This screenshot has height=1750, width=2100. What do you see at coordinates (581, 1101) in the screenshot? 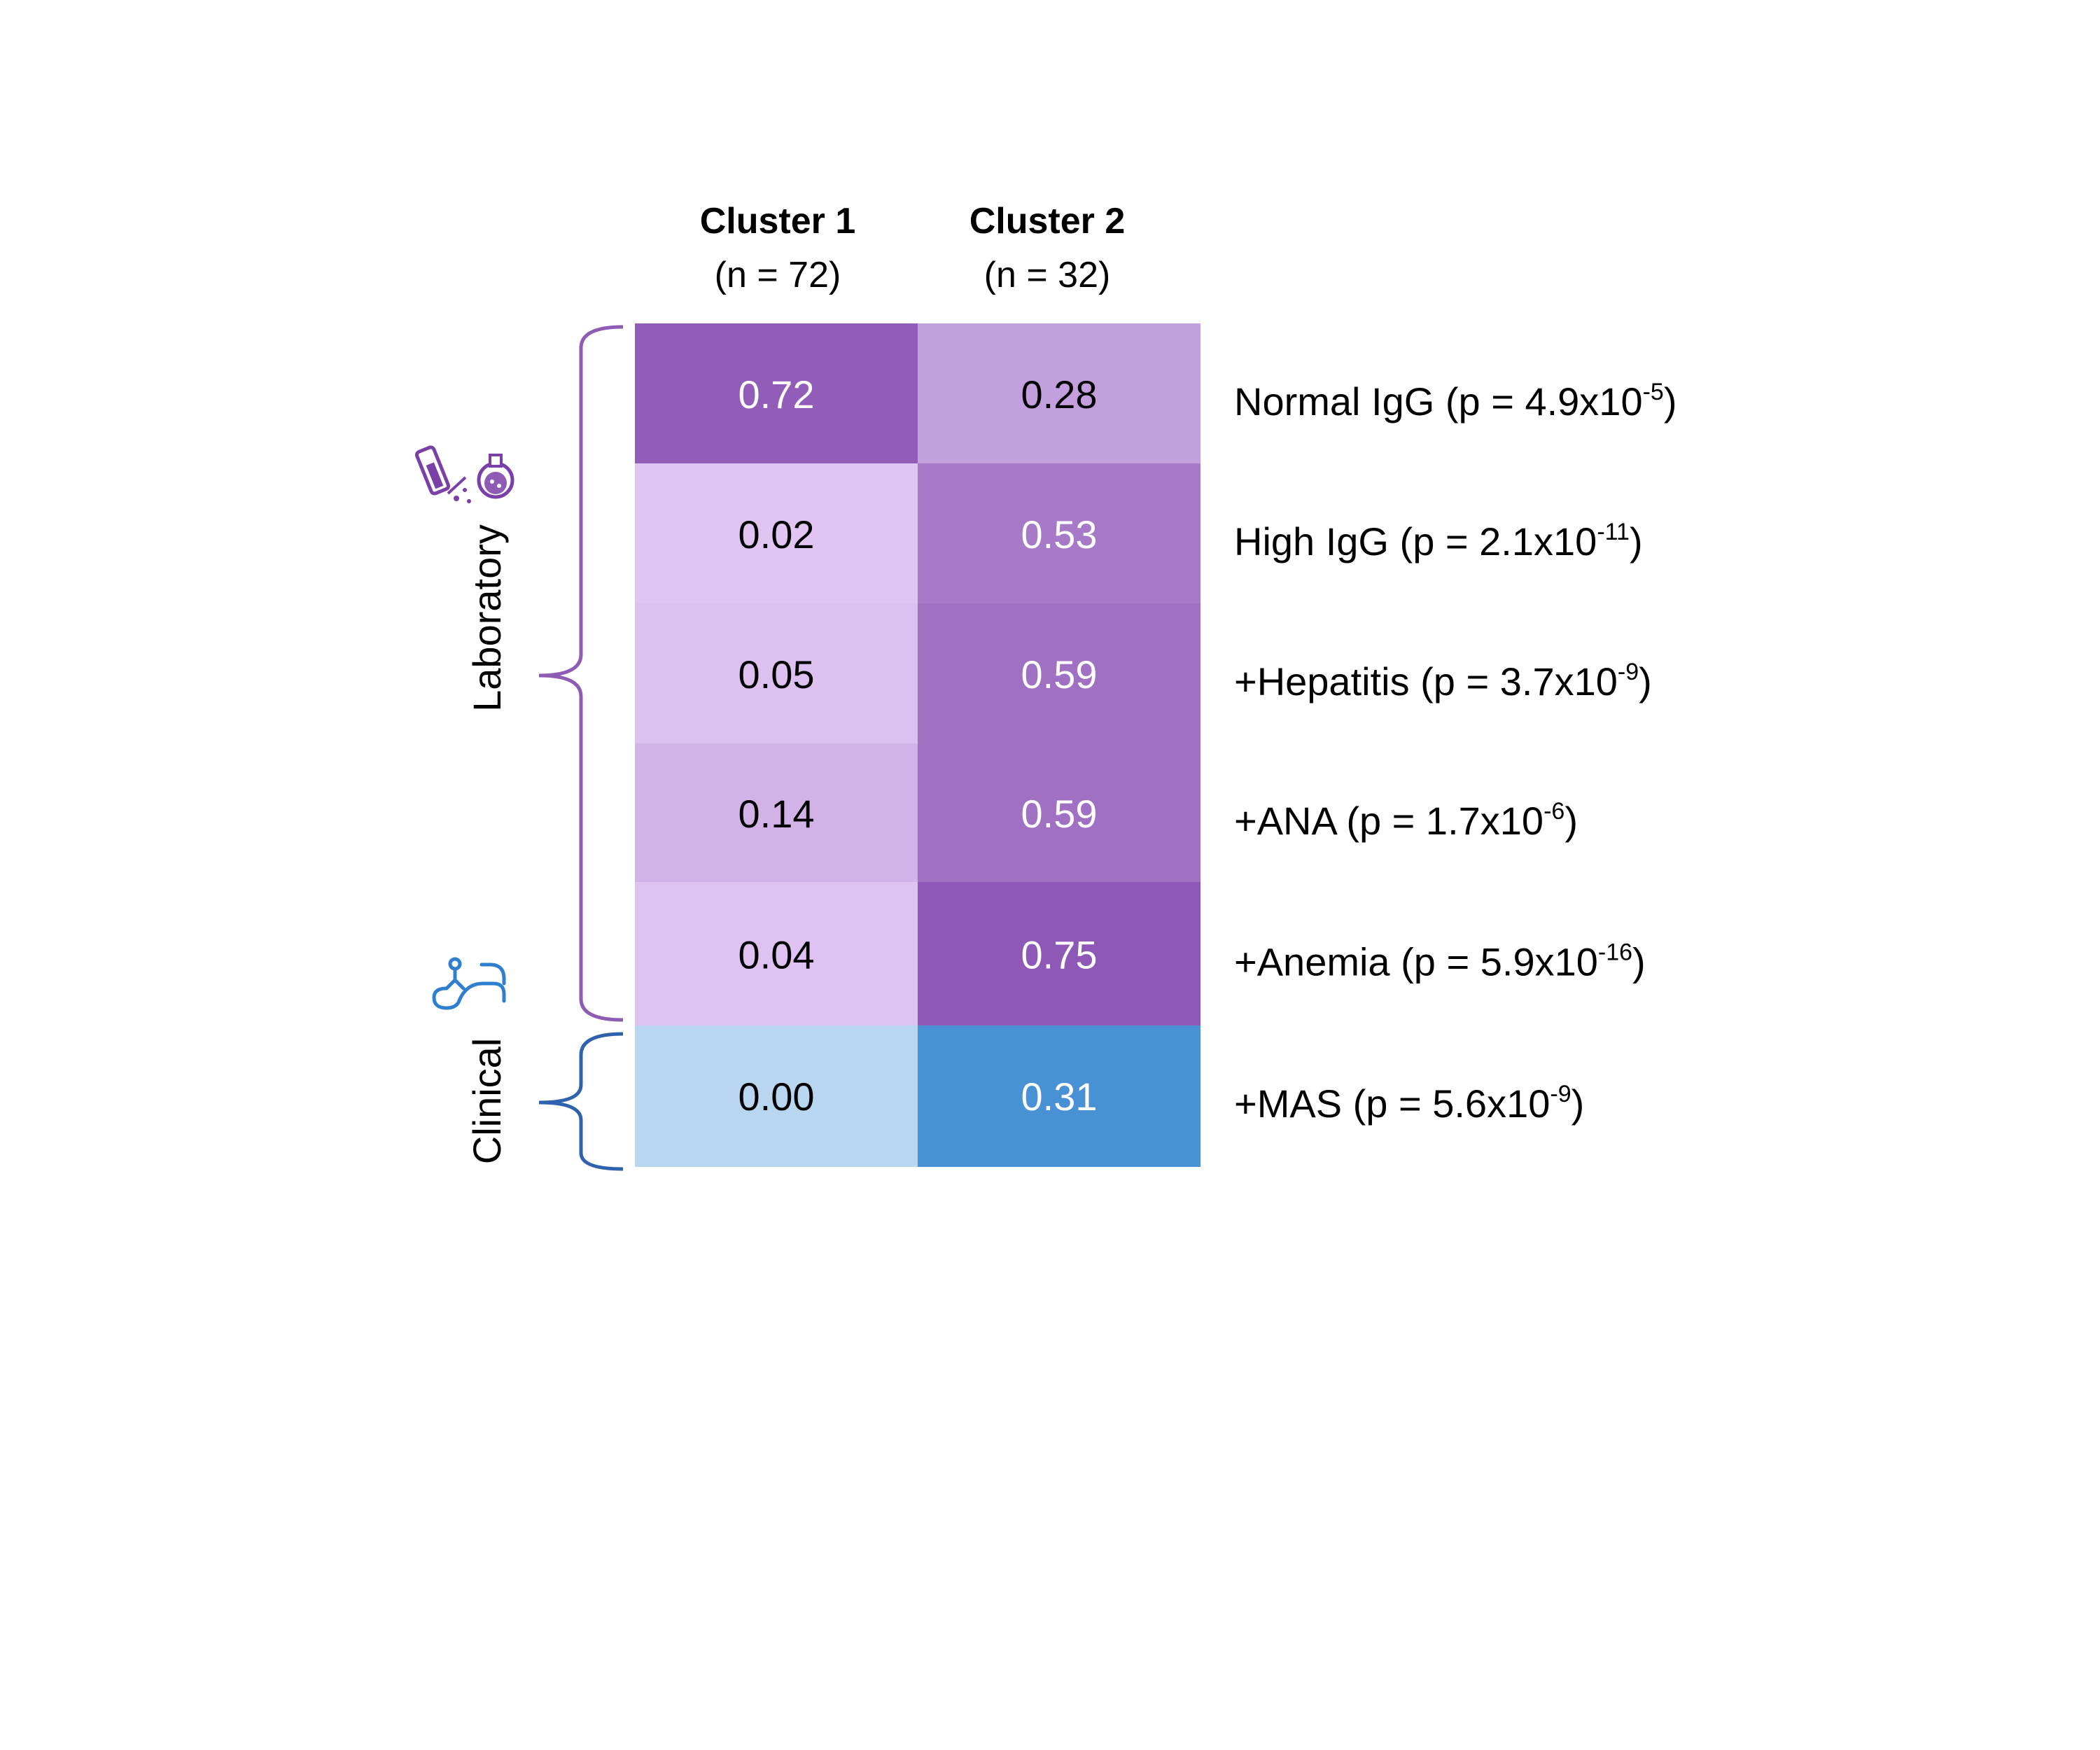
I see `clinical-bracket` at bounding box center [581, 1101].